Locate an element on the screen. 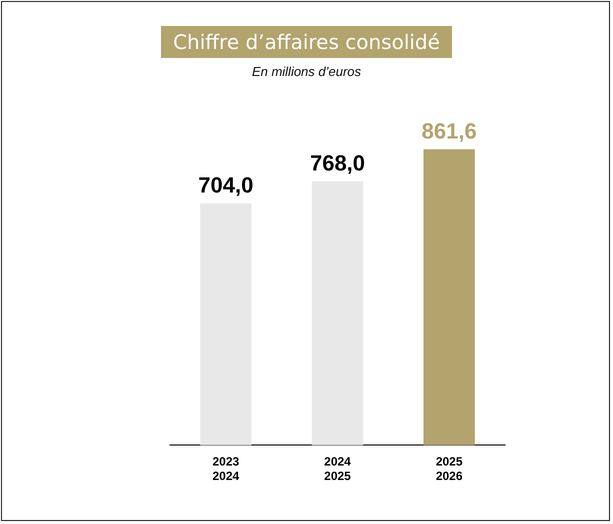  data-label: 704,0 is located at coordinates (226, 185).